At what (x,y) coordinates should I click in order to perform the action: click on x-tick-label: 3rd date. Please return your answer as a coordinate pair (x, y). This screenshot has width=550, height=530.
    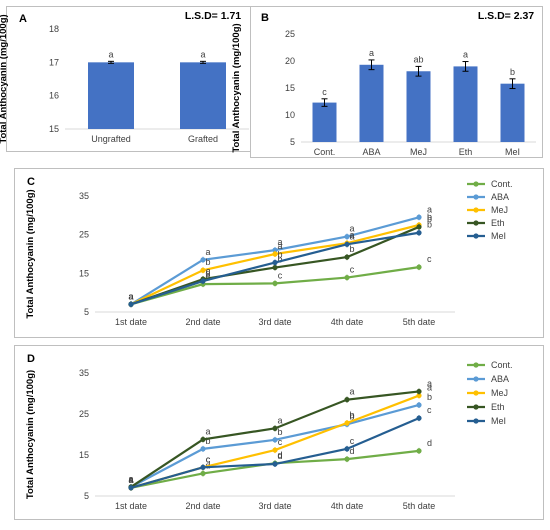
    Looking at the image, I should click on (274, 506).